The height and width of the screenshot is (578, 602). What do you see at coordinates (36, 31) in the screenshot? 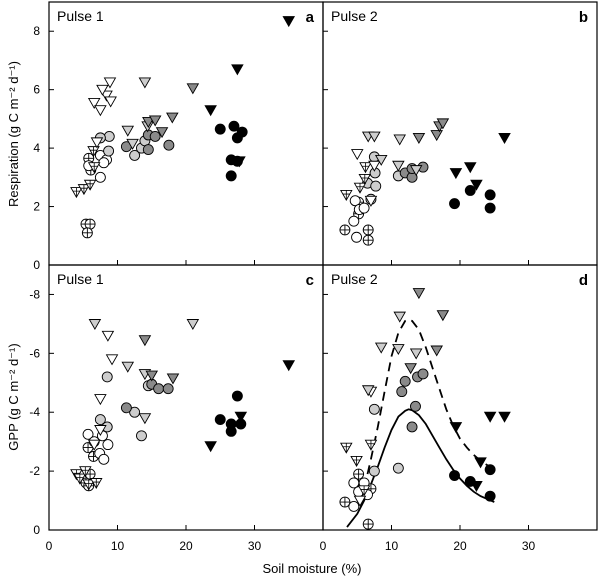
I see `y-tick-label: 8` at bounding box center [36, 31].